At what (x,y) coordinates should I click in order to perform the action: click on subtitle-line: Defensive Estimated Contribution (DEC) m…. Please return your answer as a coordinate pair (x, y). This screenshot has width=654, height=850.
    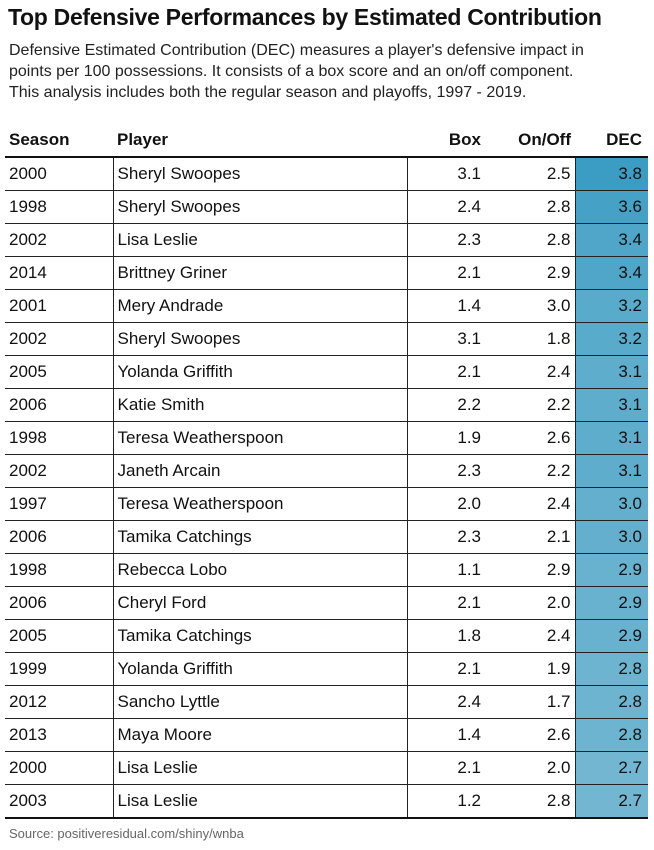
    Looking at the image, I should click on (296, 50).